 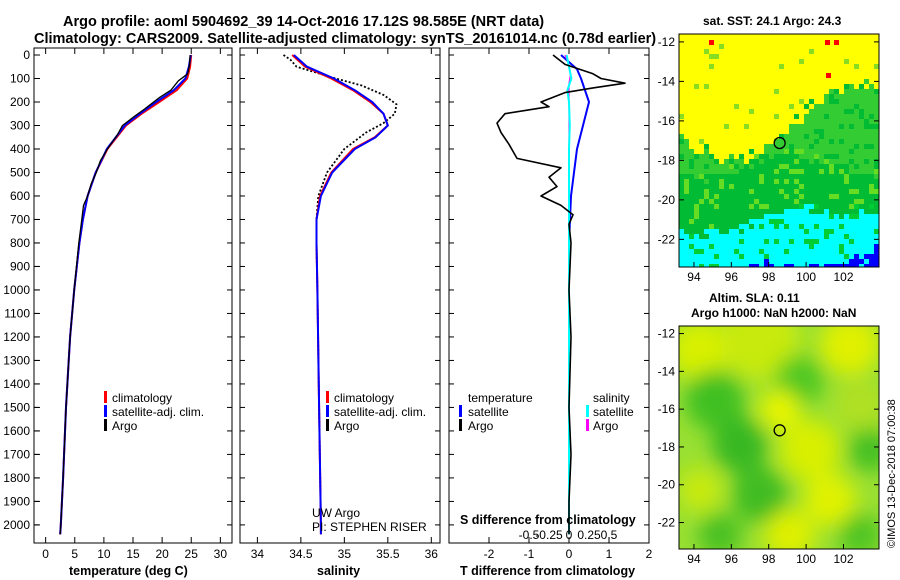 What do you see at coordinates (649, 554) in the screenshot?
I see `x-tick-label: 2` at bounding box center [649, 554].